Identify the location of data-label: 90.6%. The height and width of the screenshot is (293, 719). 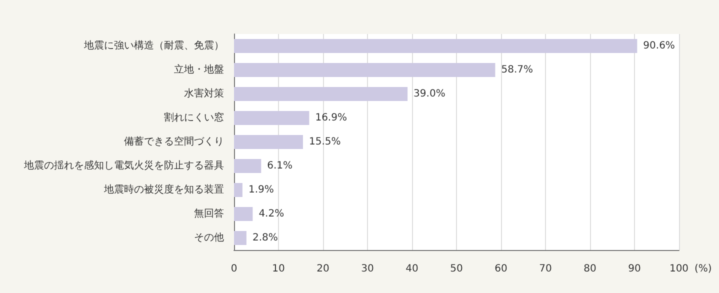
(659, 46).